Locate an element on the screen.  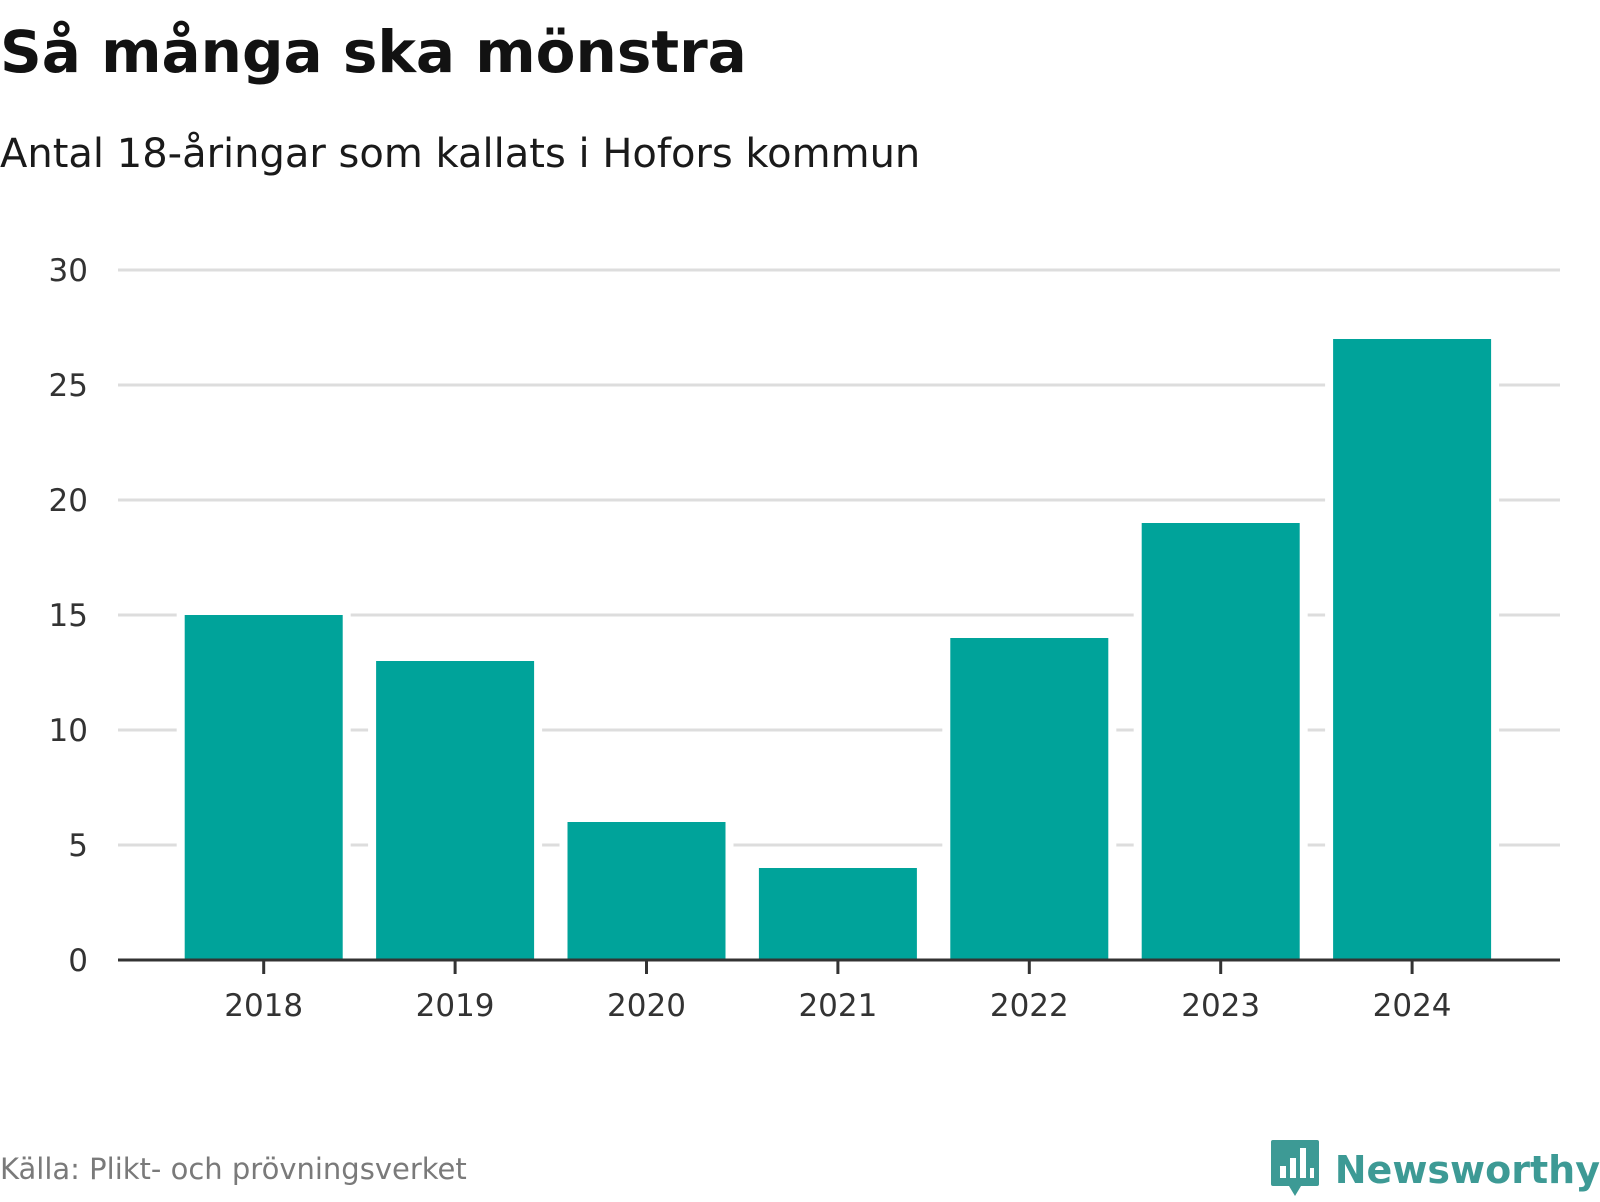
x-tick-label: 2021 is located at coordinates (837, 1006).